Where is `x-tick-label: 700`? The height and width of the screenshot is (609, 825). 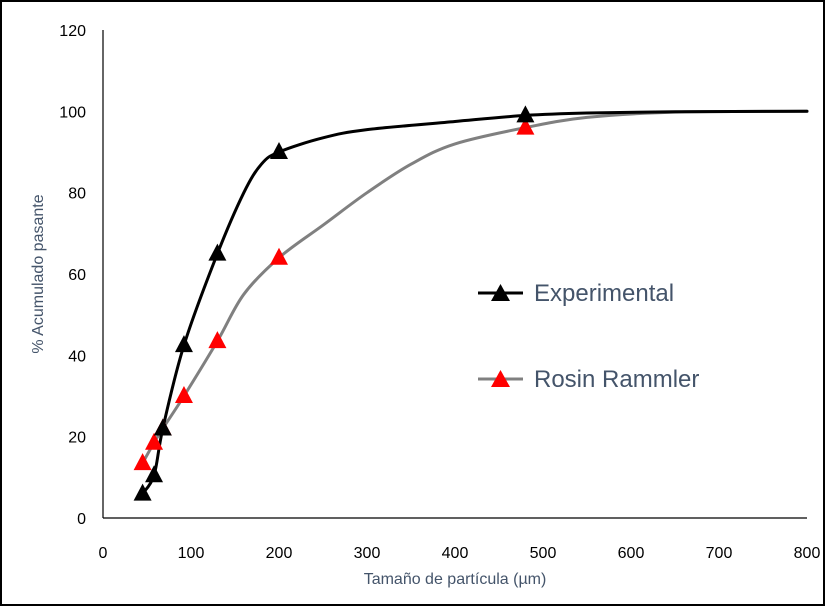
x-tick-label: 700 is located at coordinates (719, 553).